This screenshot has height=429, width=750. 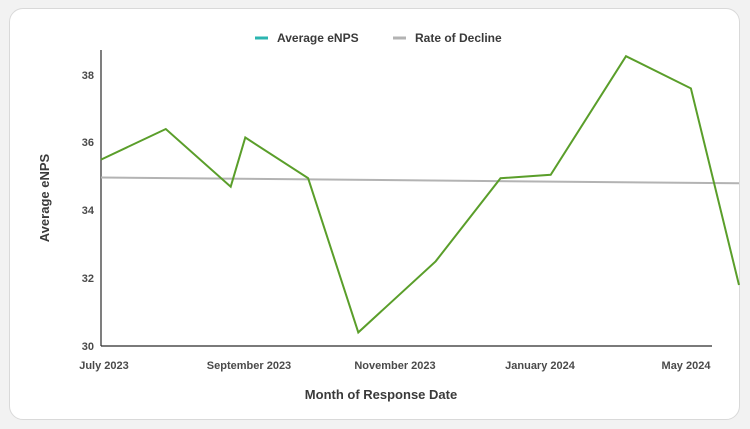 What do you see at coordinates (394, 366) in the screenshot?
I see `x-tick-label: November 2023` at bounding box center [394, 366].